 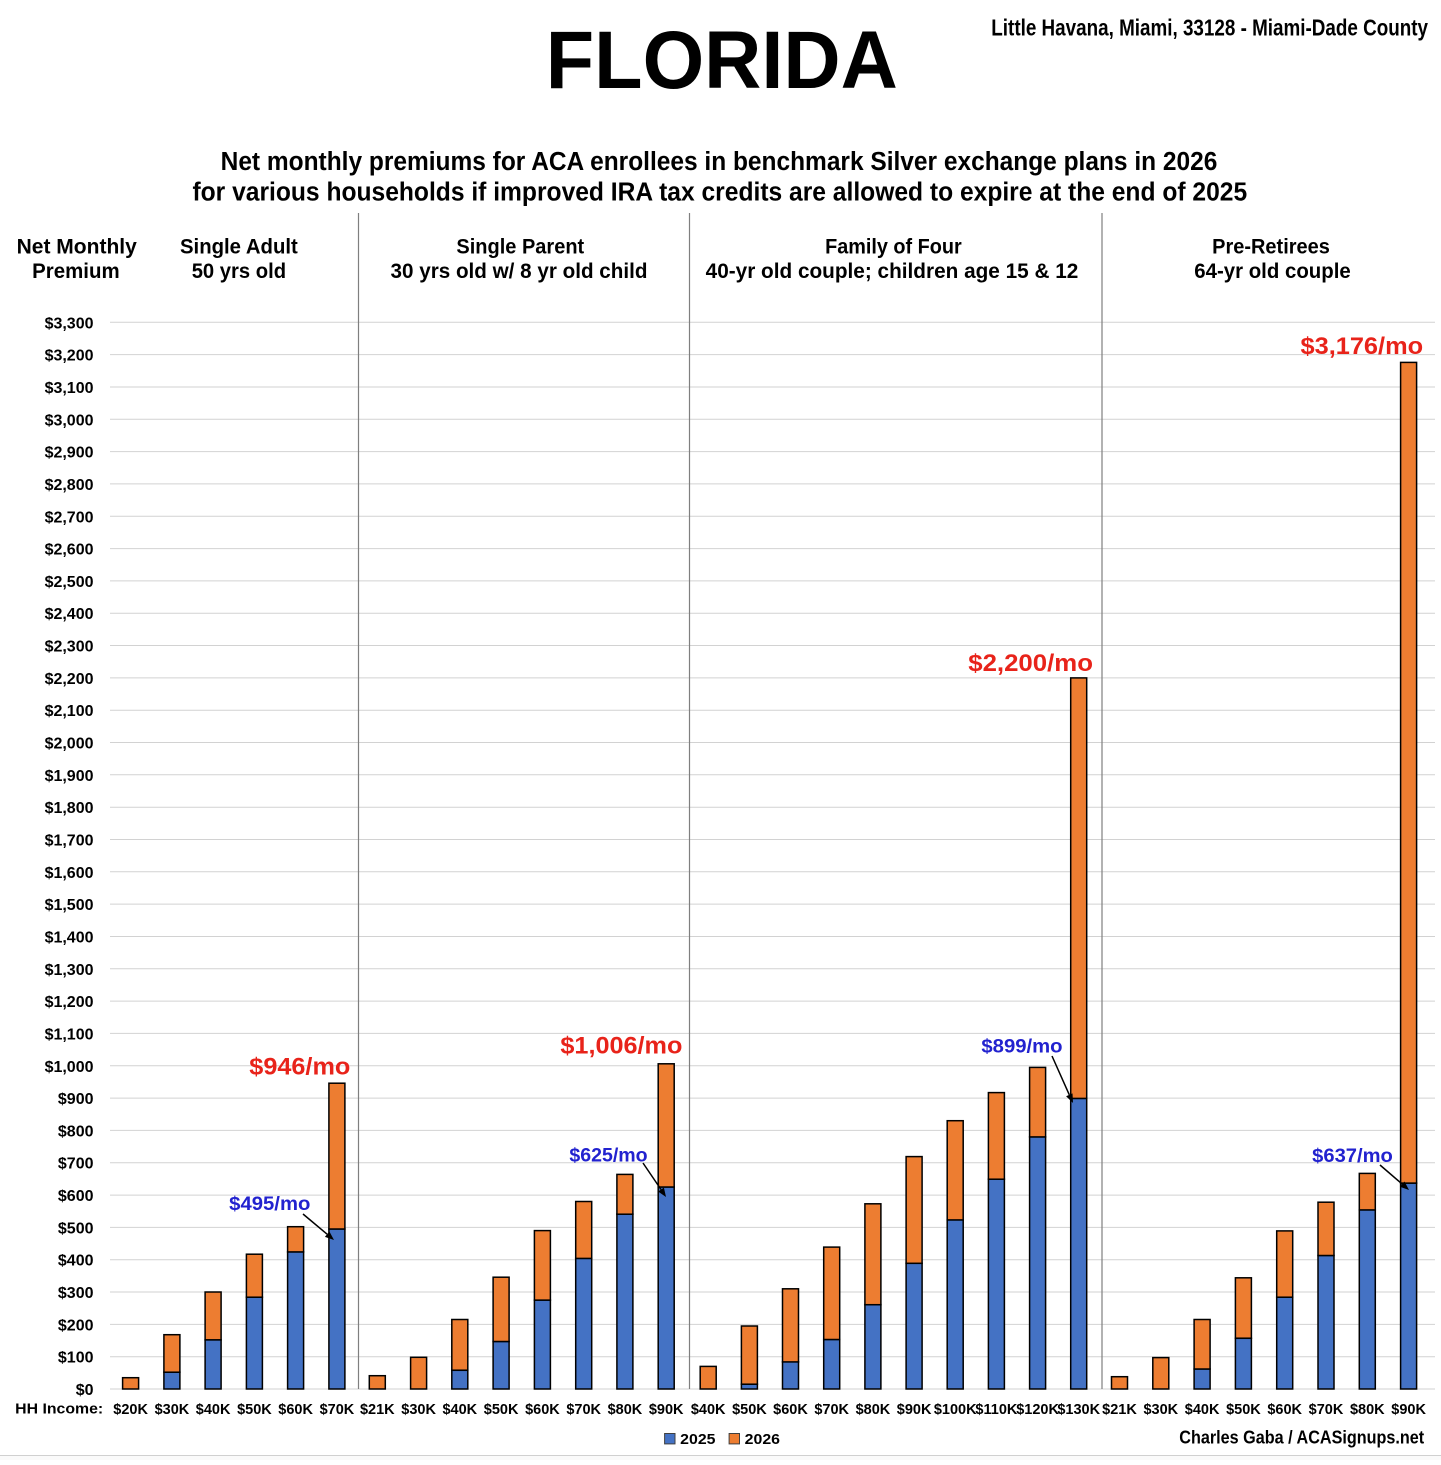 I want to click on svg-text: $800, so click(x=76, y=1131).